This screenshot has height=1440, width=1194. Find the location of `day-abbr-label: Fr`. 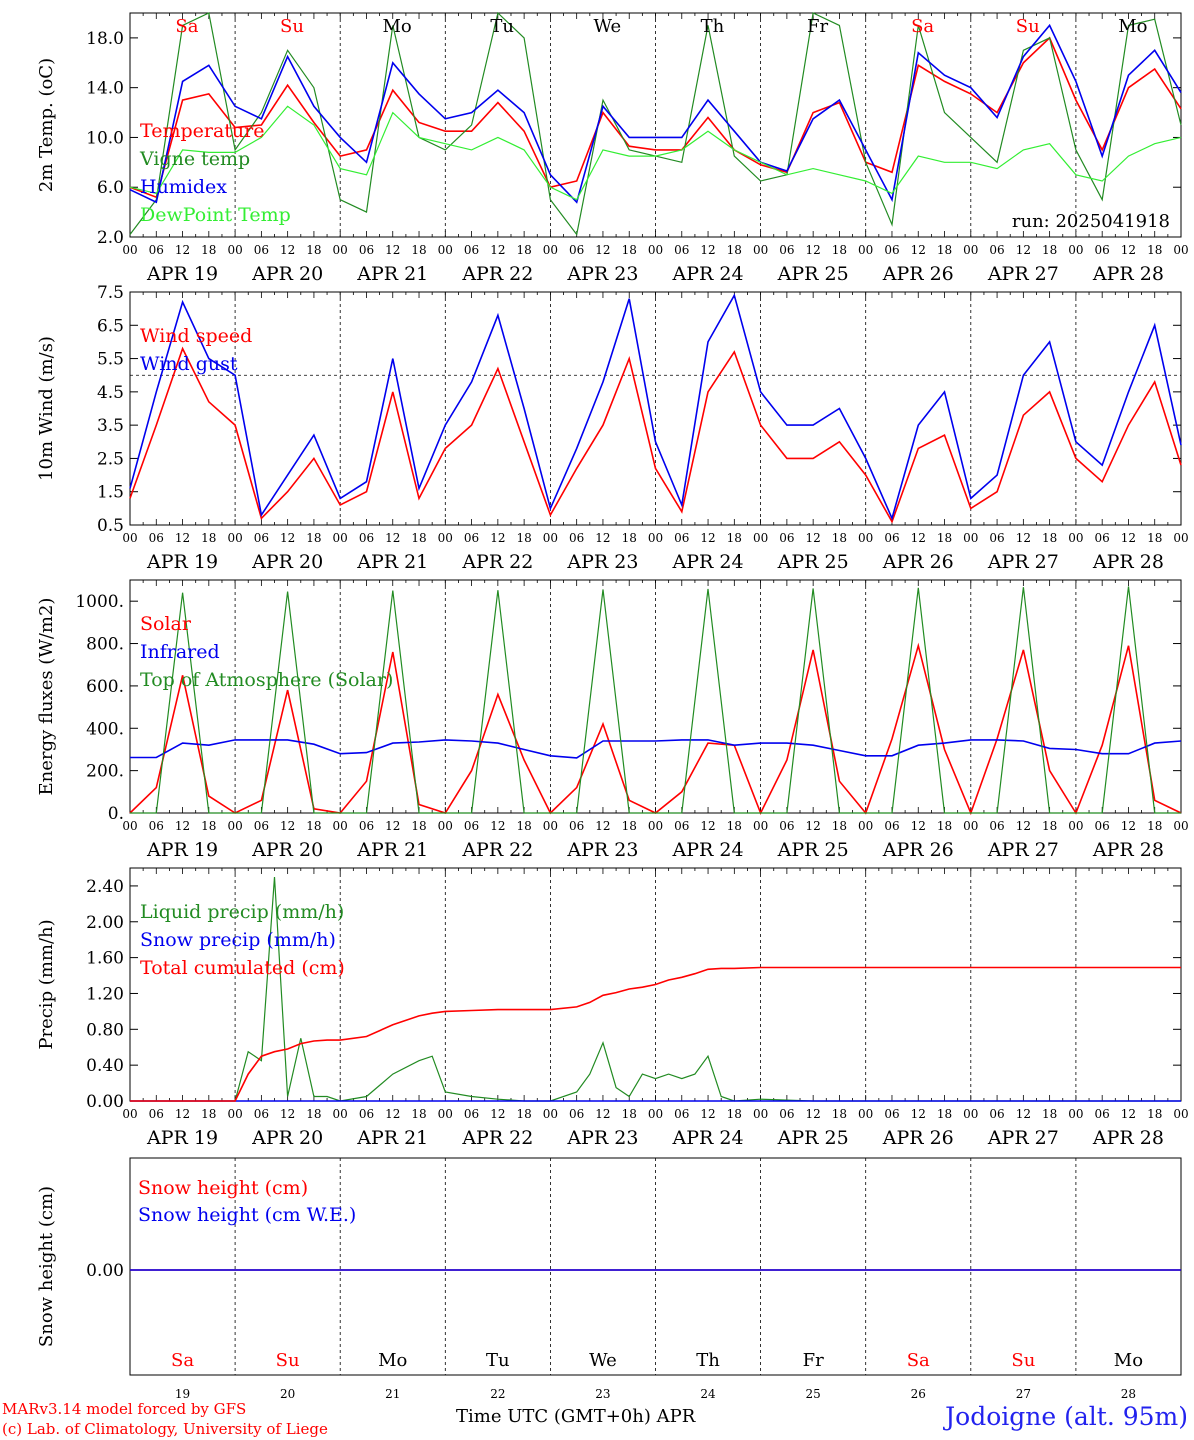

day-abbr-label: Fr is located at coordinates (817, 26).